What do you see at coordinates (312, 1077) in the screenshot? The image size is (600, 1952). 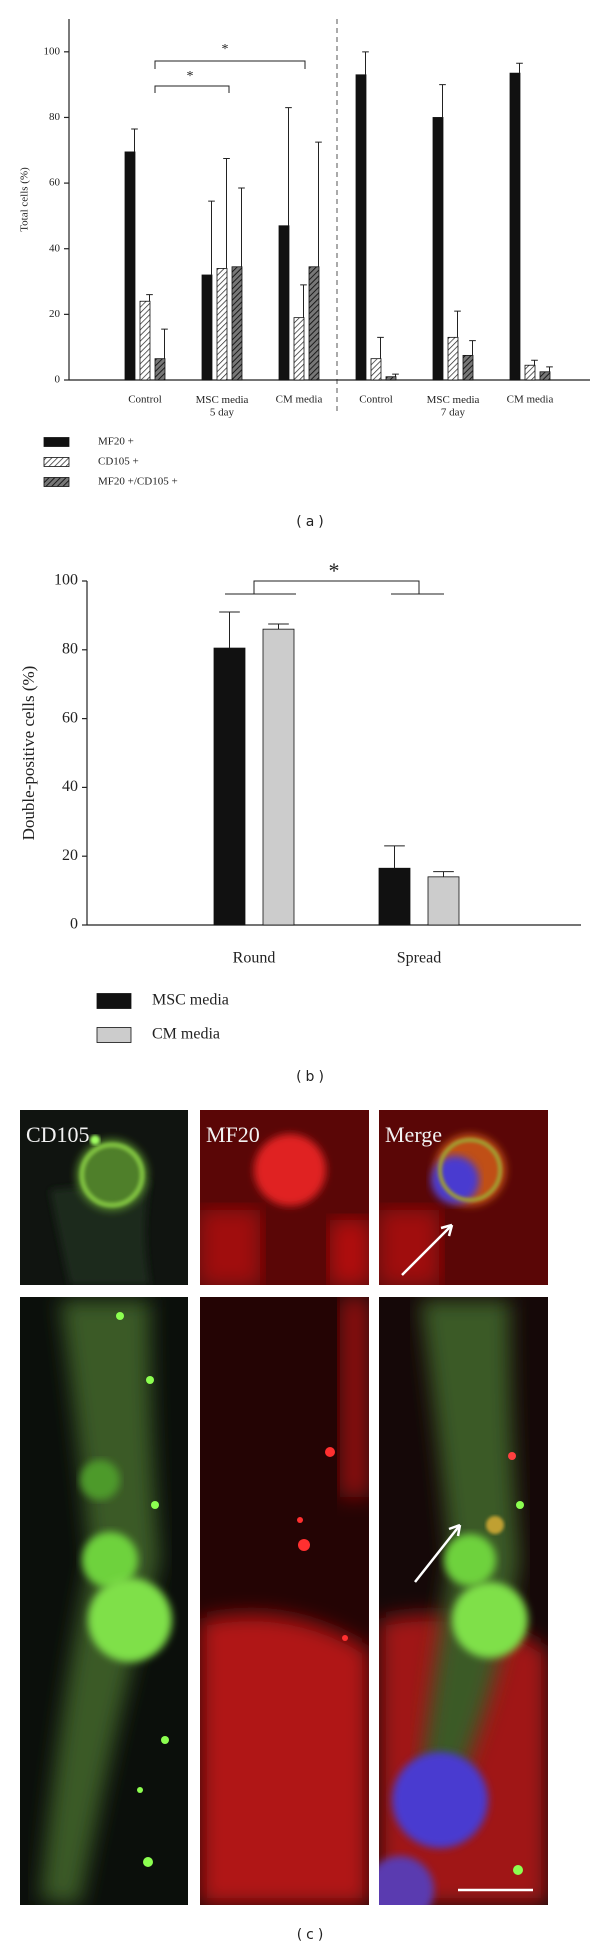 I see `caption: (b)` at bounding box center [312, 1077].